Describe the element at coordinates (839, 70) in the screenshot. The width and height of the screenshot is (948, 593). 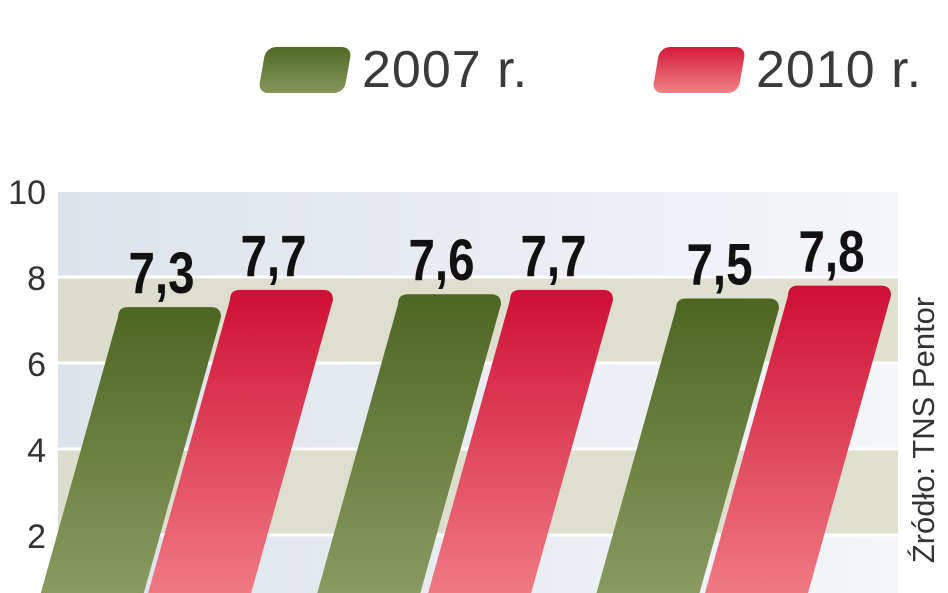
I see `legend-label-2010: 2010 r.` at that location.